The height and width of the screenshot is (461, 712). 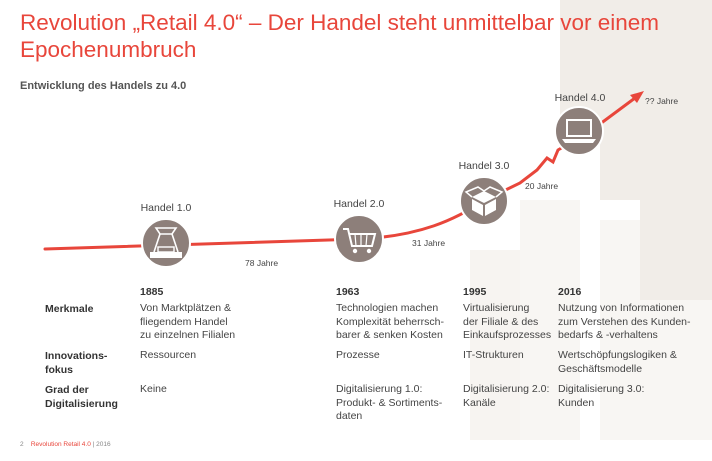 I want to click on page-subtitle: Entwicklung des Handels zu 4.0, so click(x=103, y=86).